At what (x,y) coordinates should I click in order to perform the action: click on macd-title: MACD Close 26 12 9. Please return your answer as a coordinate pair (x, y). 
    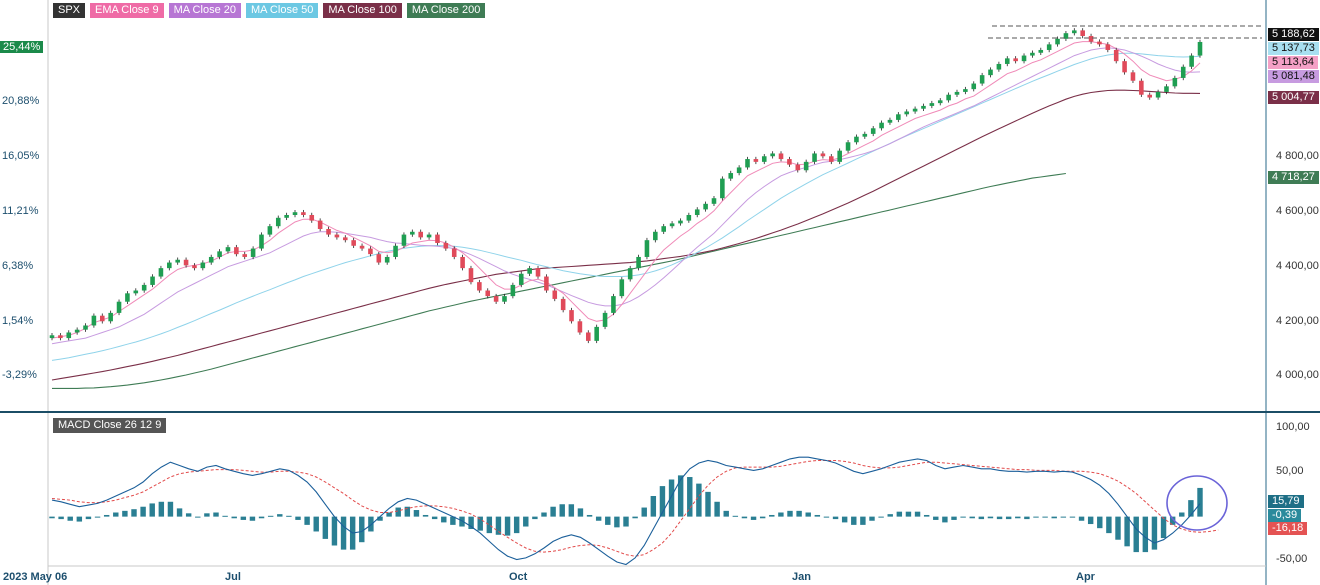
    Looking at the image, I should click on (110, 425).